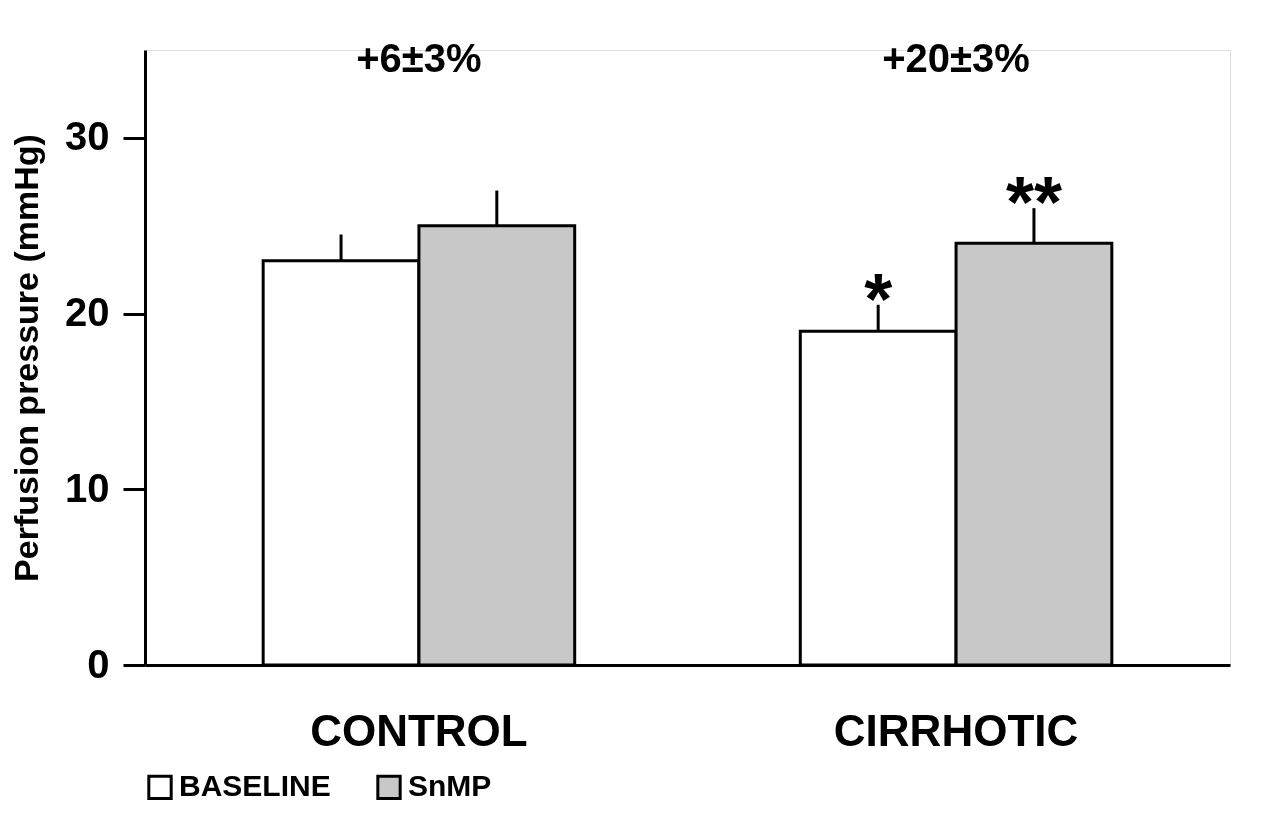 This screenshot has width=1274, height=833. Describe the element at coordinates (878, 298) in the screenshot. I see `annotation: *` at that location.